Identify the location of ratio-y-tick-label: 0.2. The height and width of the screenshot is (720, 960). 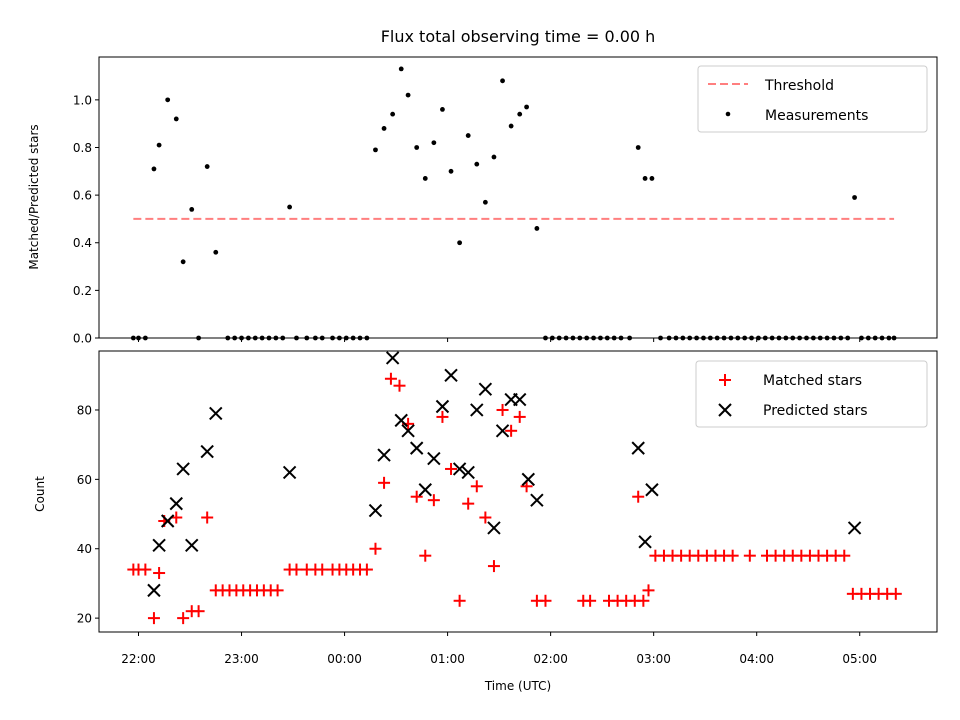
(82, 291).